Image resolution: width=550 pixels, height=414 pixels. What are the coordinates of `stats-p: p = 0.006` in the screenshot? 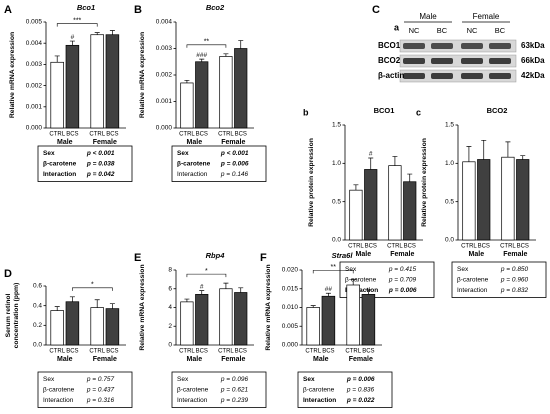 It's located at (234, 163).